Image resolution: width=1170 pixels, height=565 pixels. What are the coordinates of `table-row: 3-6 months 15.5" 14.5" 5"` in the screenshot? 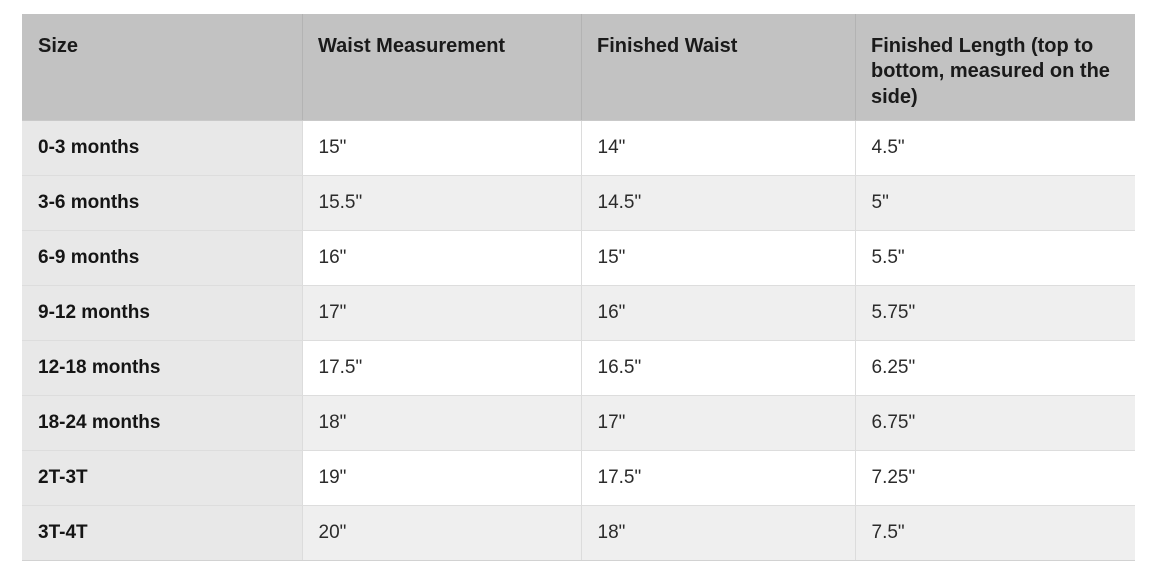 It's located at (578, 203).